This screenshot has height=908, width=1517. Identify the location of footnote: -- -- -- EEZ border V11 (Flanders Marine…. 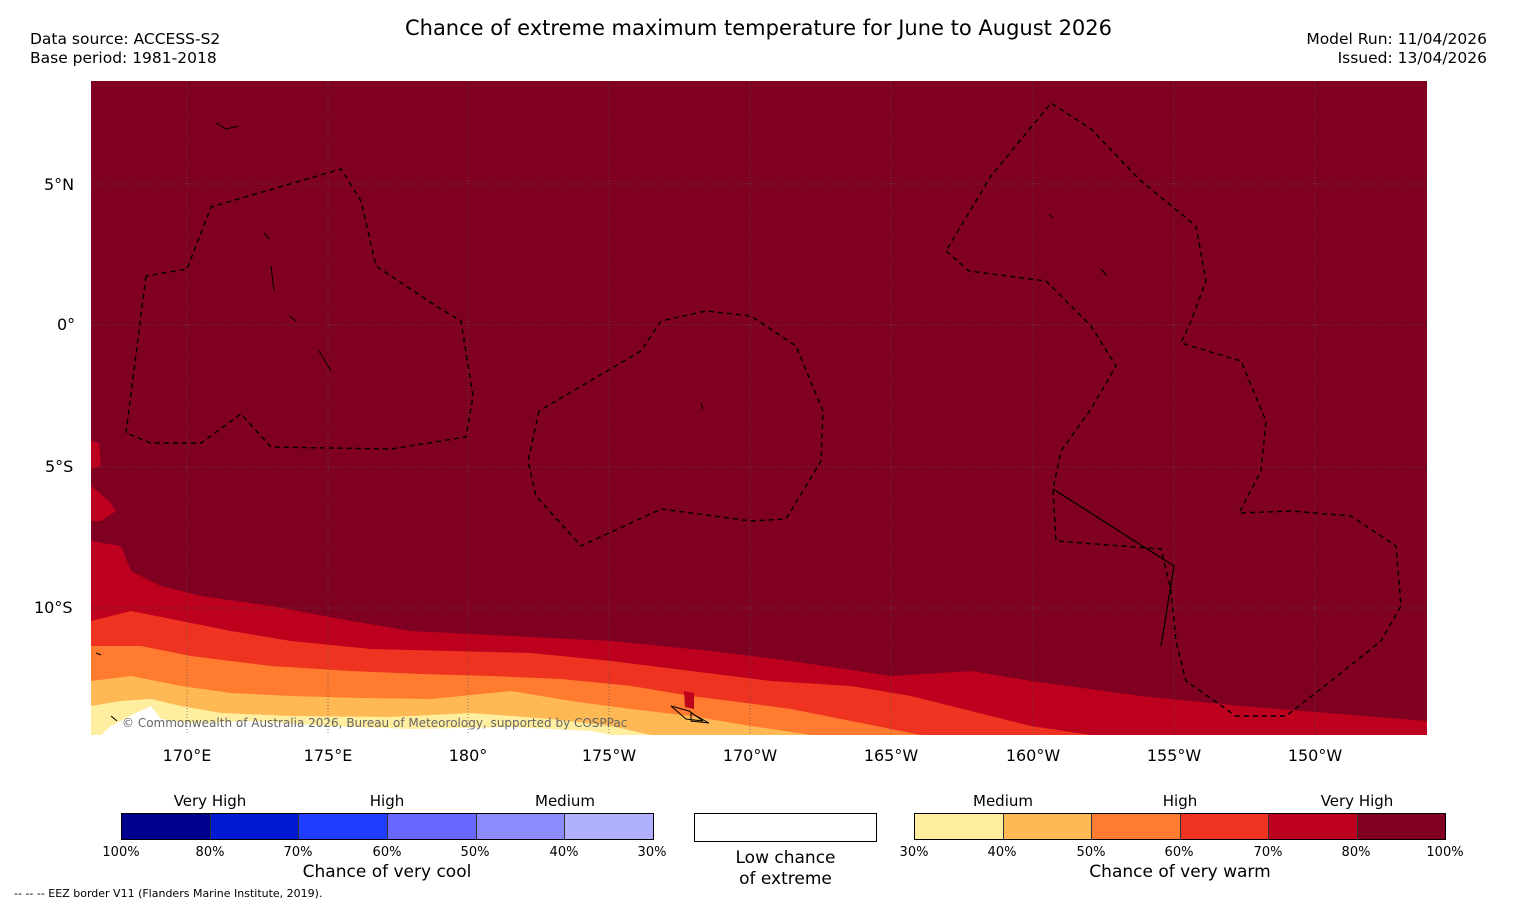
(168, 893).